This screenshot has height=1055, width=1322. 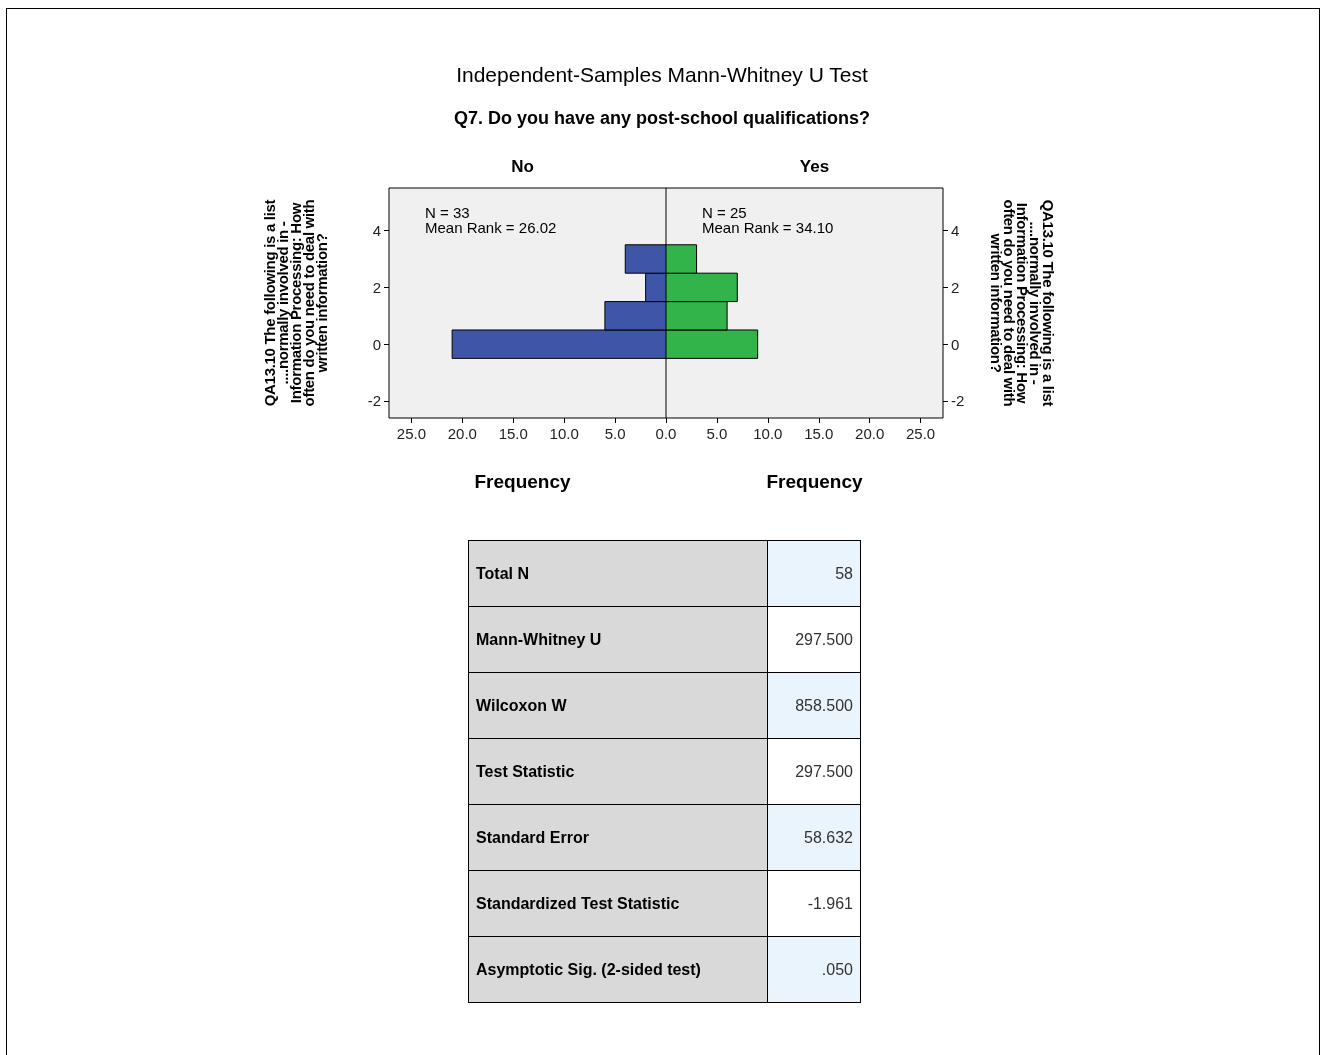 What do you see at coordinates (724, 212) in the screenshot?
I see `annotation: N = 25` at bounding box center [724, 212].